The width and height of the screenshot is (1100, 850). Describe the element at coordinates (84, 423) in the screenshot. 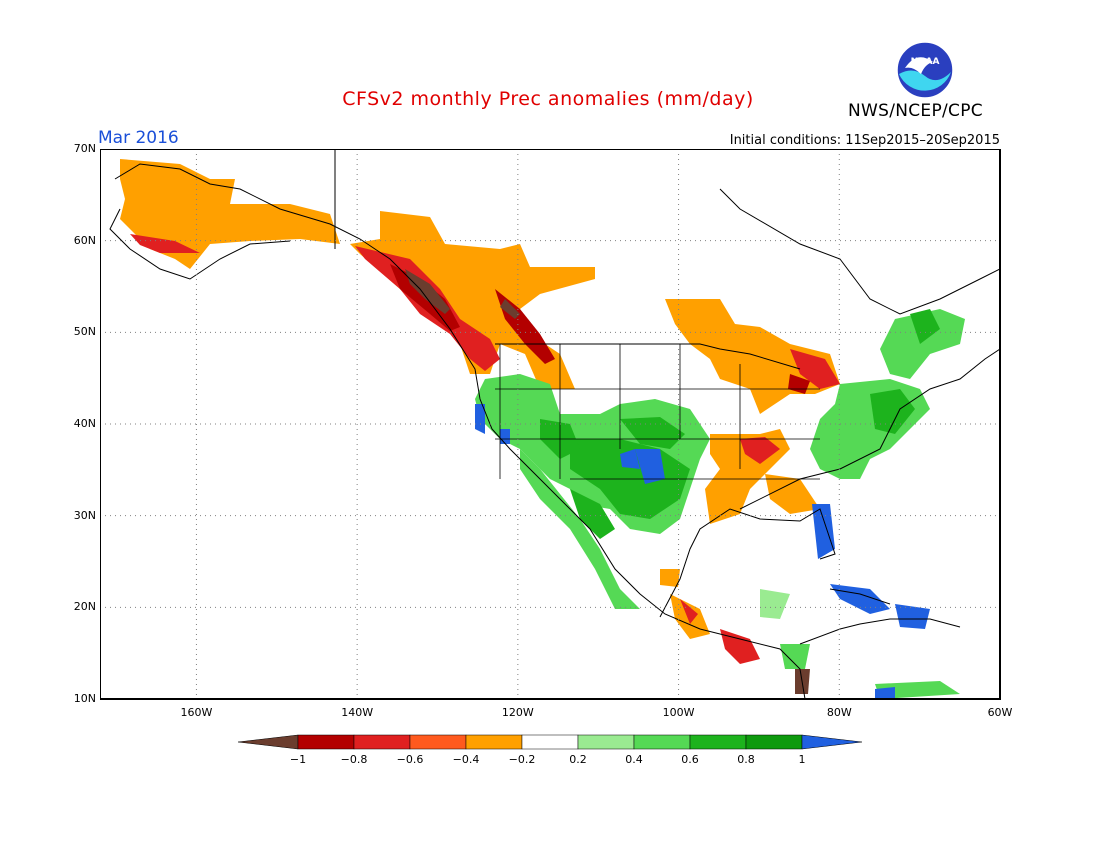

I see `latitude-label: 40N` at that location.